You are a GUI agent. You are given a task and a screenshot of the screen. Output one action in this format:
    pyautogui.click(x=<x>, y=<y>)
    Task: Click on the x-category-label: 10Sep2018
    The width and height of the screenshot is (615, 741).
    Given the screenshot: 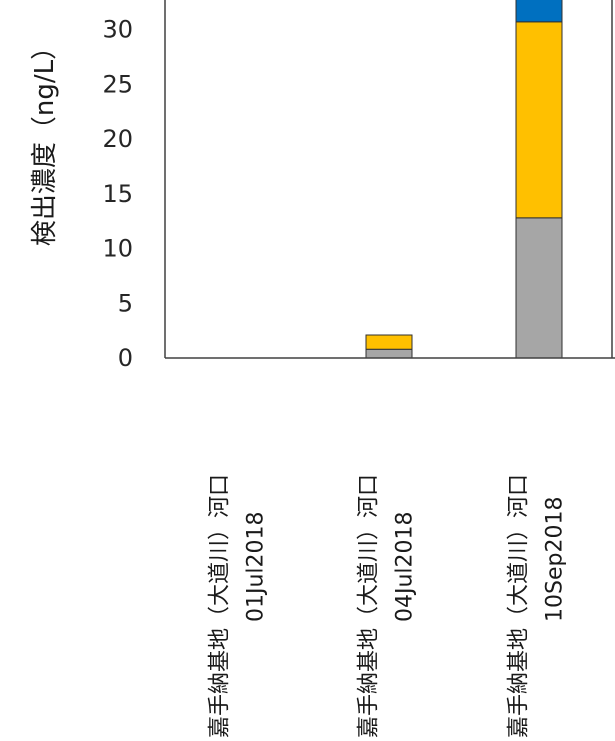 What is the action you would take?
    pyautogui.click(x=555, y=559)
    